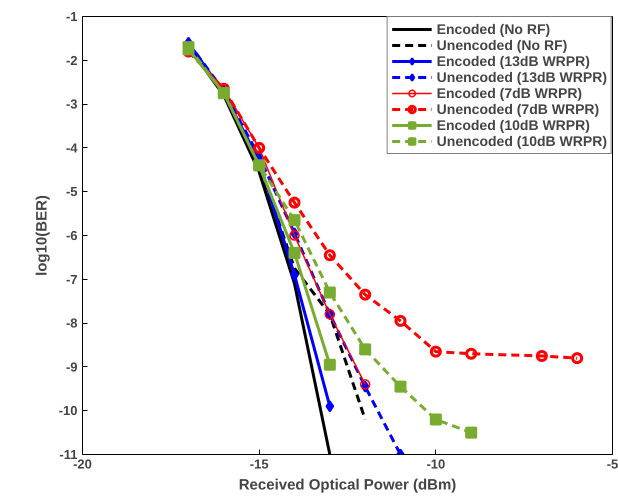 This screenshot has width=618, height=496. What do you see at coordinates (72, 366) in the screenshot?
I see `y-tick-label: -9` at bounding box center [72, 366].